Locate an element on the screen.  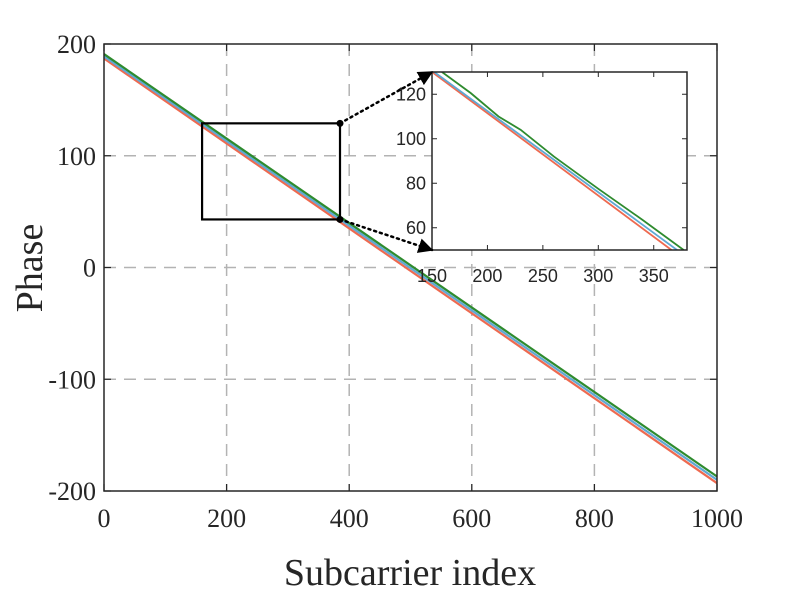
y-tick-label: -100 is located at coordinates (72, 379).